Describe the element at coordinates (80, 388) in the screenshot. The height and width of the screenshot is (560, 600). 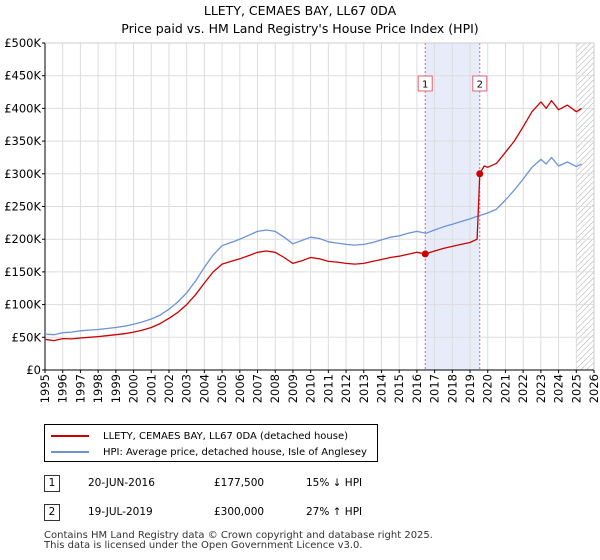
I see `x-tick-label: 1997` at that location.